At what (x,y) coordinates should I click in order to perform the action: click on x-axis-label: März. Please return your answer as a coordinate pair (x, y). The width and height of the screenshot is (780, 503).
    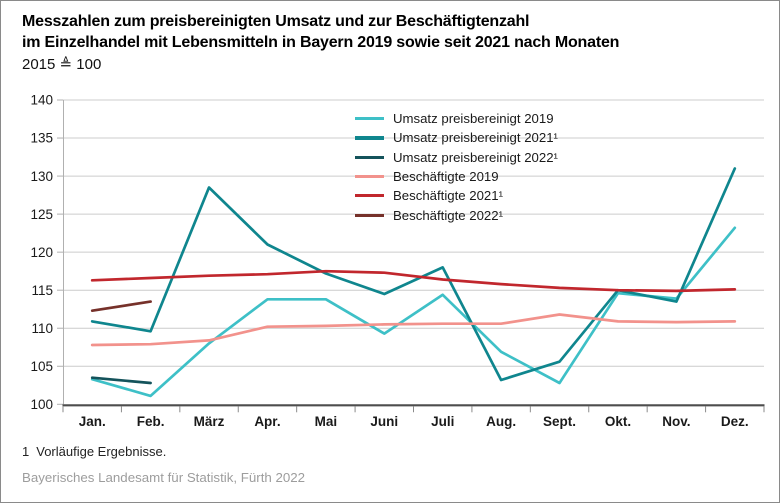
    Looking at the image, I should click on (209, 421).